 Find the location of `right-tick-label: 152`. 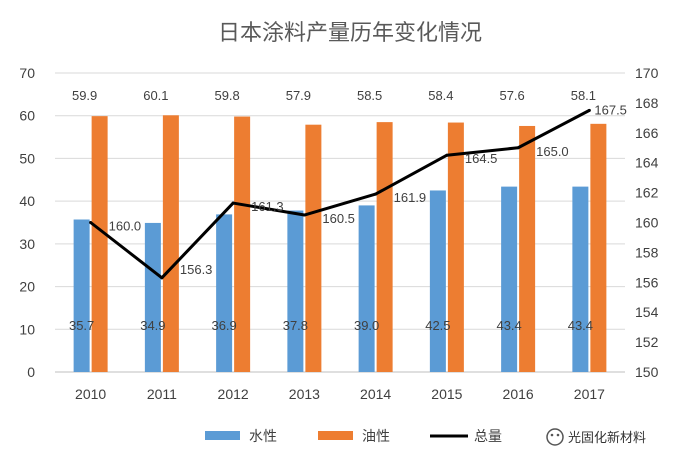

right-tick-label: 152 is located at coordinates (647, 342).